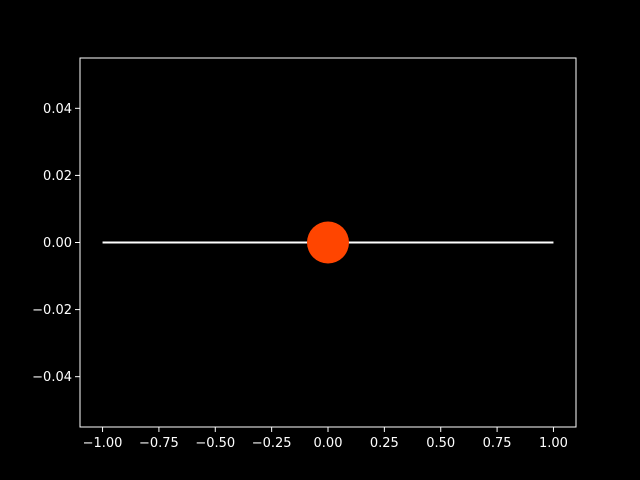  I want to click on series-layer, so click(328, 242).